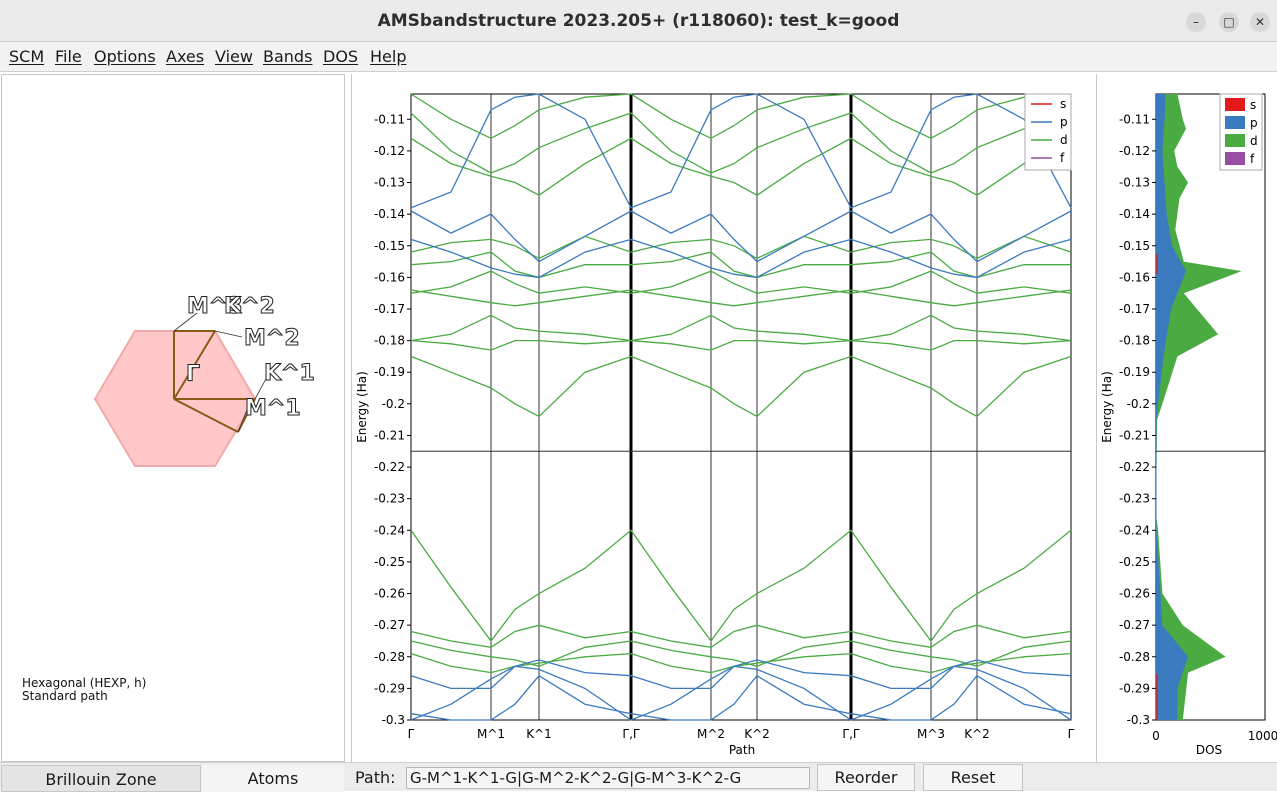 The image size is (1277, 793). What do you see at coordinates (389, 214) in the screenshot?
I see `band-ytick-label: -0.14` at bounding box center [389, 214].